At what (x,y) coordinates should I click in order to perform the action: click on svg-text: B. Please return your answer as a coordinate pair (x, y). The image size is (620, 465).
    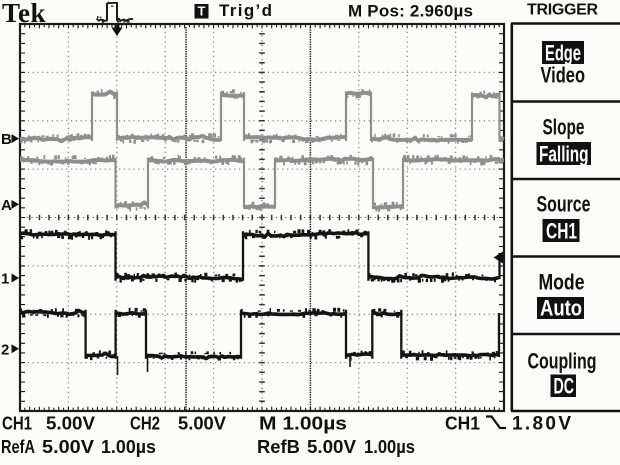
    Looking at the image, I should click on (6, 139).